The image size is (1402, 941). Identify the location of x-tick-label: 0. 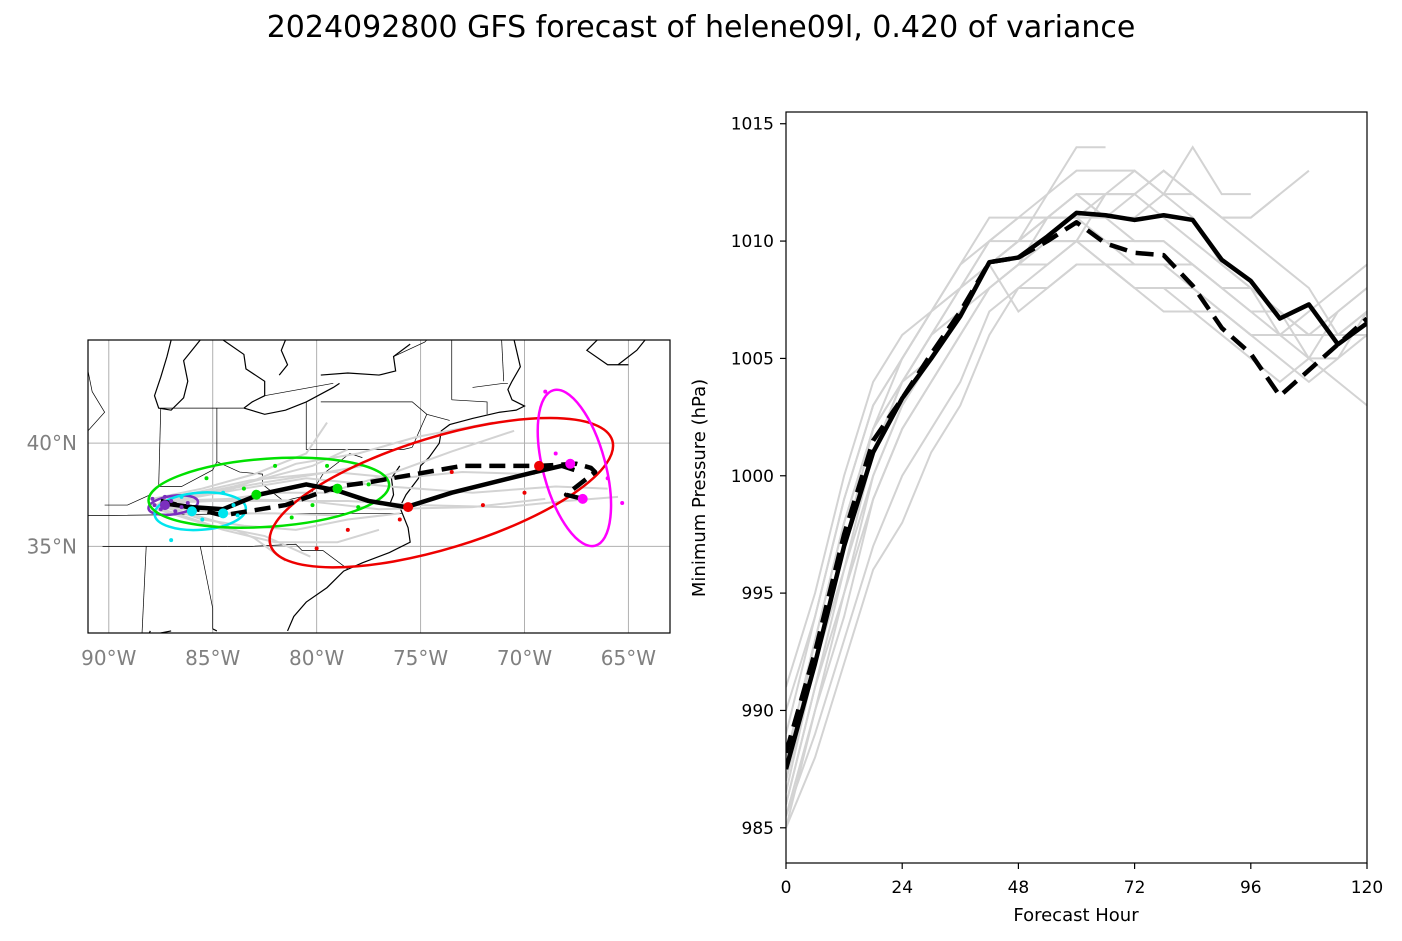
(786, 888).